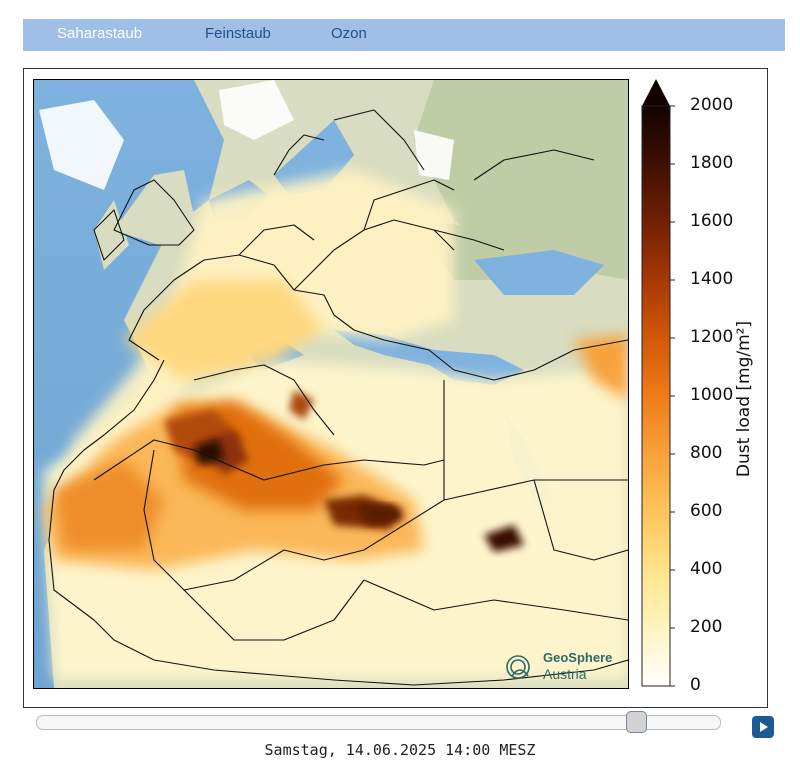  Describe the element at coordinates (712, 337) in the screenshot. I see `colorbar-tick-label: 1200` at that location.